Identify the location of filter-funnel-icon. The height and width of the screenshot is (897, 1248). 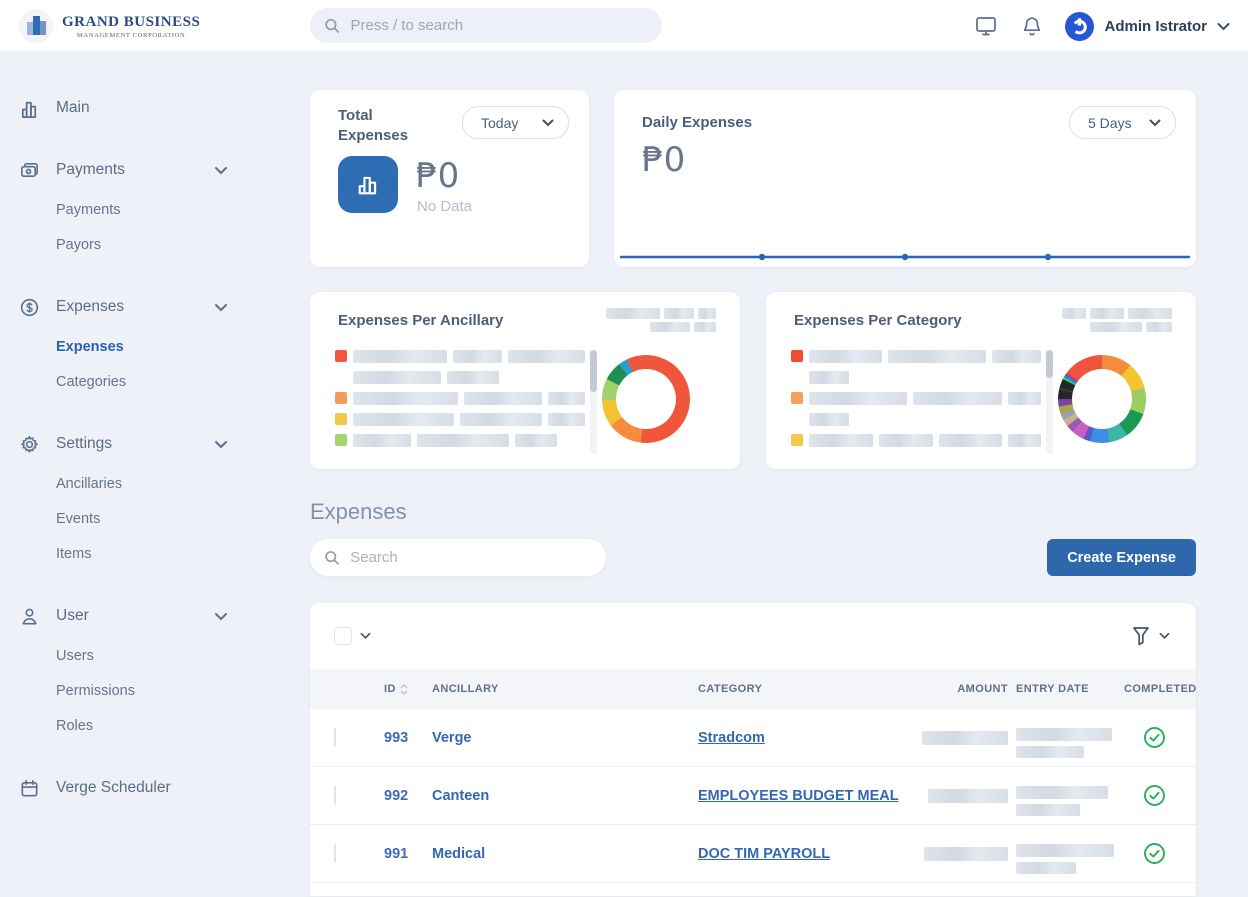
(1141, 636).